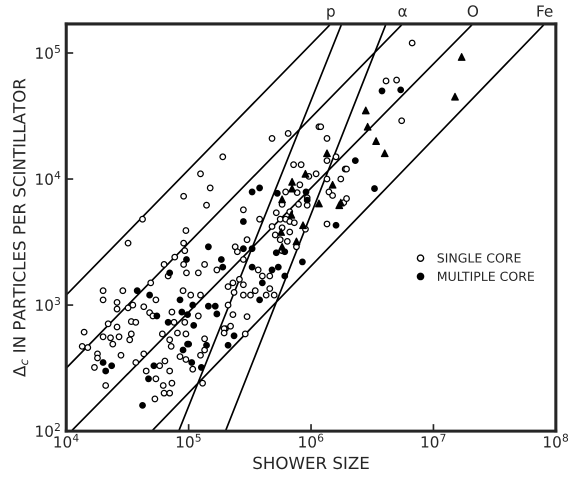 This screenshot has width=576, height=479. Describe the element at coordinates (48, 178) in the screenshot. I see `y-tick-label: 10$^{4}$` at that location.